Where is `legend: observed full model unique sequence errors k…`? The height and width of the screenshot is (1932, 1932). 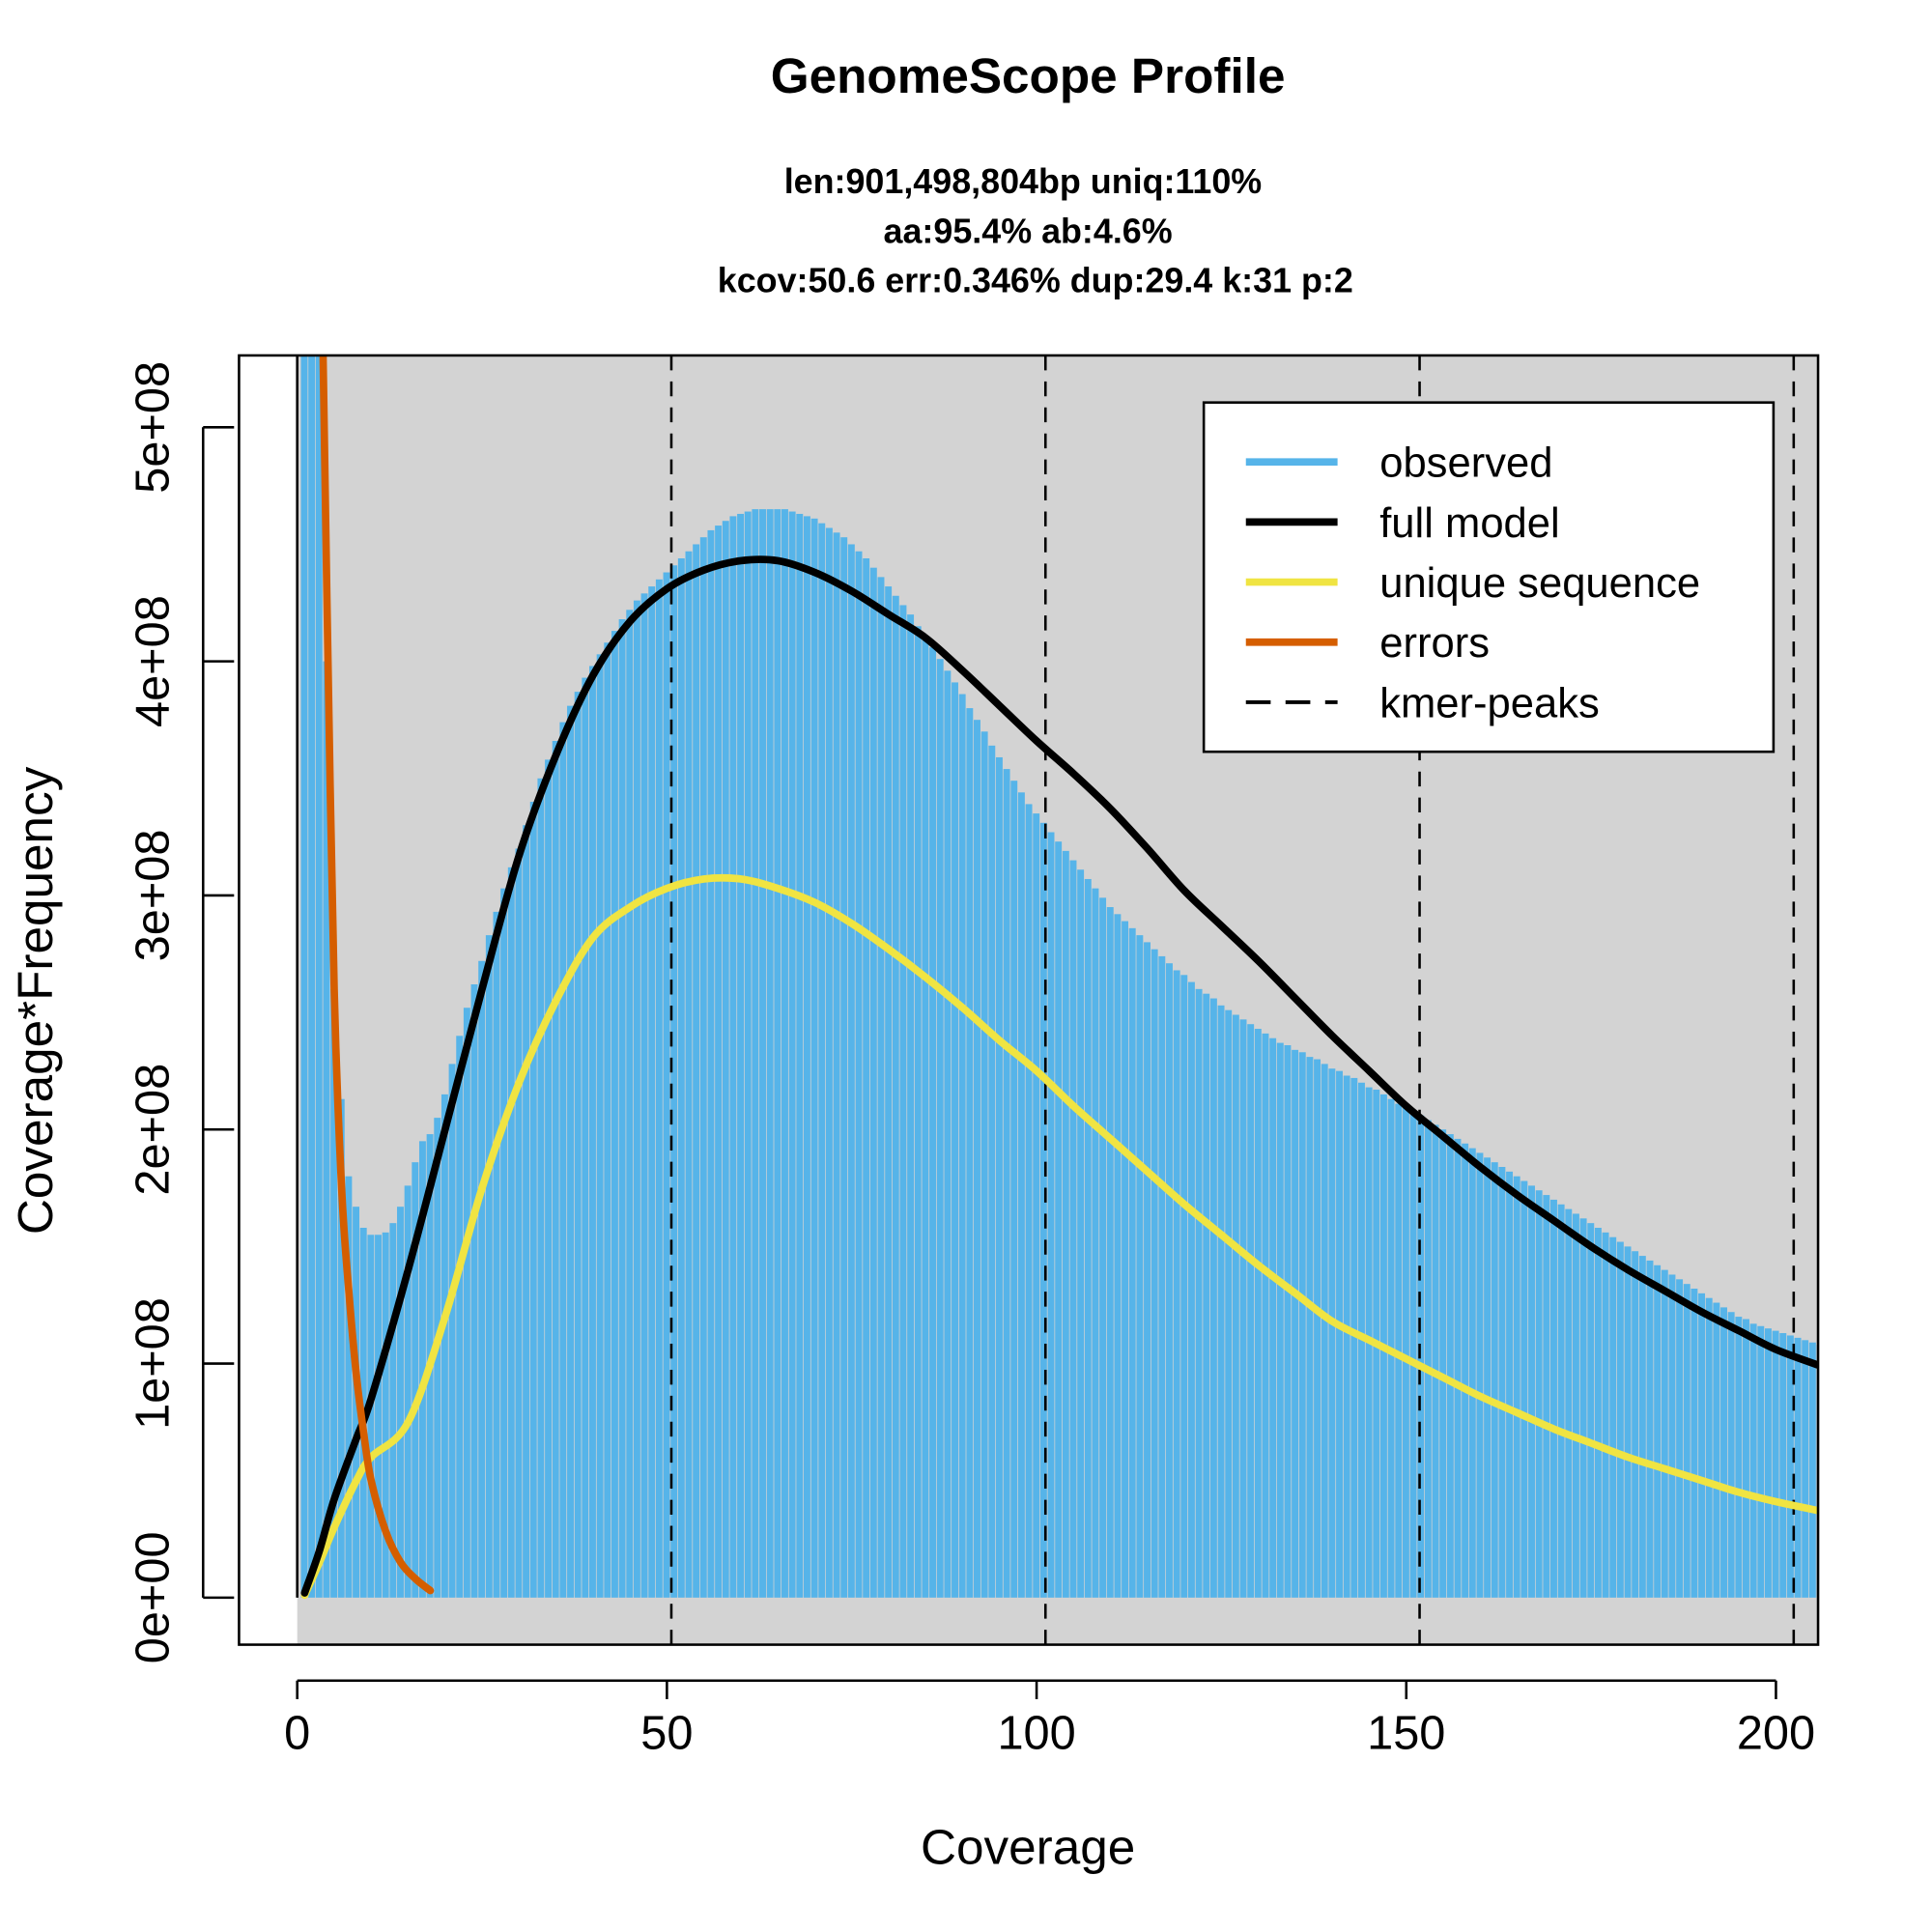
legend: observed full model unique sequence errors k… is located at coordinates (1489, 577).